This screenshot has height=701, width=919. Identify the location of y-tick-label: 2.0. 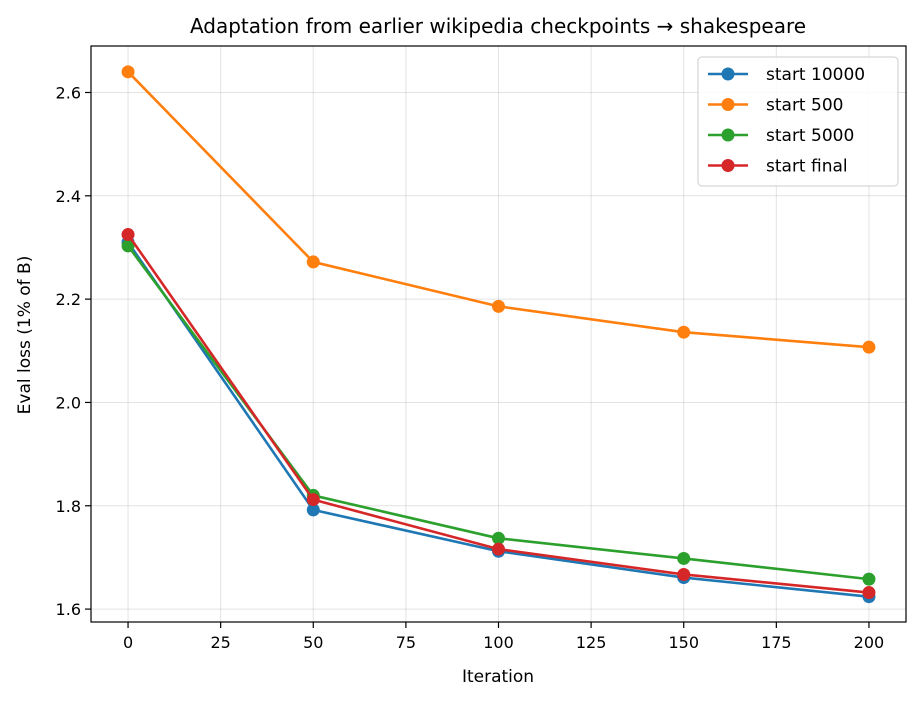
(68, 402).